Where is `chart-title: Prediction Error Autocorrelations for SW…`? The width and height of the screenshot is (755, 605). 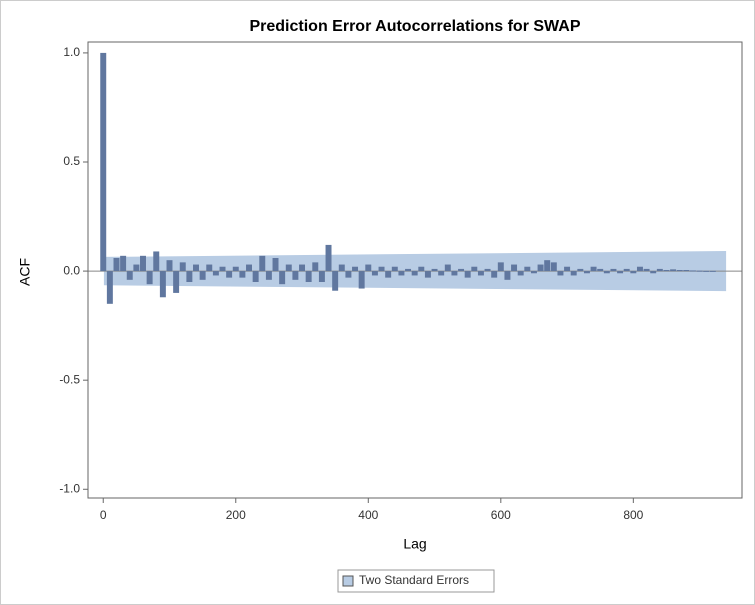 chart-title: Prediction Error Autocorrelations for SW… is located at coordinates (414, 26).